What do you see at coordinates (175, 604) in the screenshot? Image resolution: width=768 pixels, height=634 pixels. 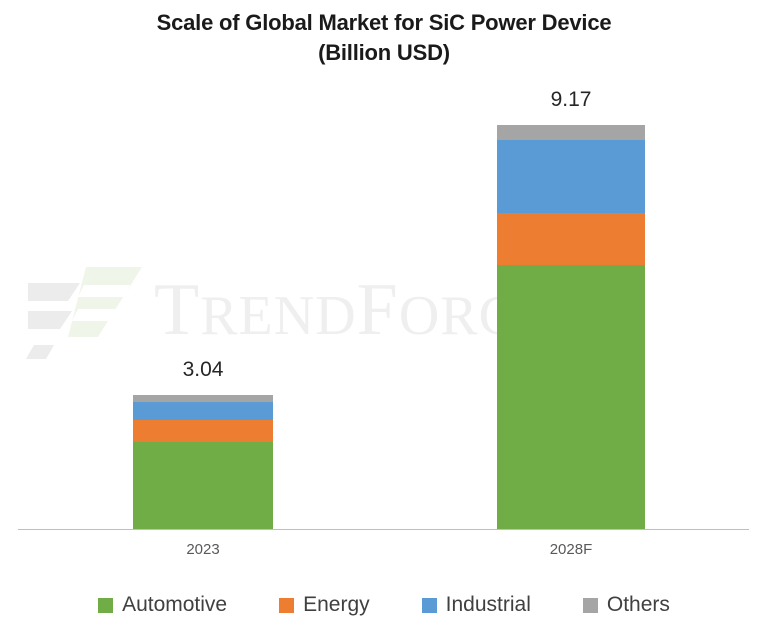 I see `legend-label-automotive: Automotive` at bounding box center [175, 604].